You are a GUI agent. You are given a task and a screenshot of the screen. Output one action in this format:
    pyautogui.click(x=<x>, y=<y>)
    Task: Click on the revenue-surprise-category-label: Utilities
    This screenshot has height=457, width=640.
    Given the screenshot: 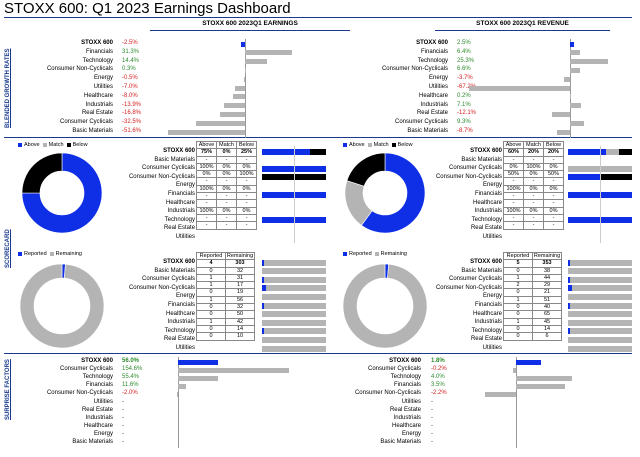 What is the action you would take?
    pyautogui.click(x=411, y=401)
    